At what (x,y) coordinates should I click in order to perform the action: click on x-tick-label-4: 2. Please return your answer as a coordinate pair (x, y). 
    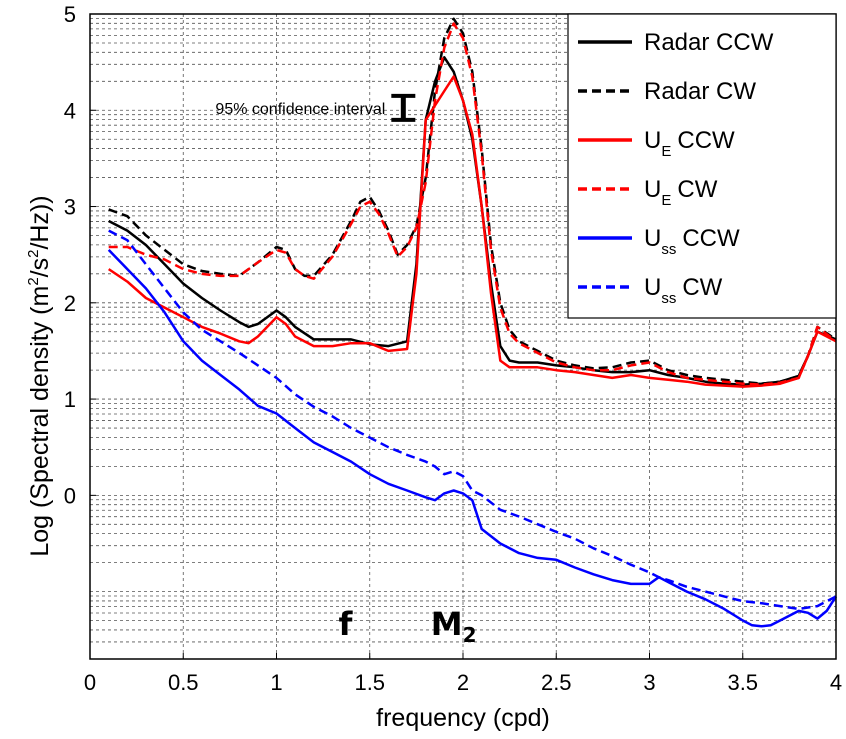
    Looking at the image, I should click on (463, 682).